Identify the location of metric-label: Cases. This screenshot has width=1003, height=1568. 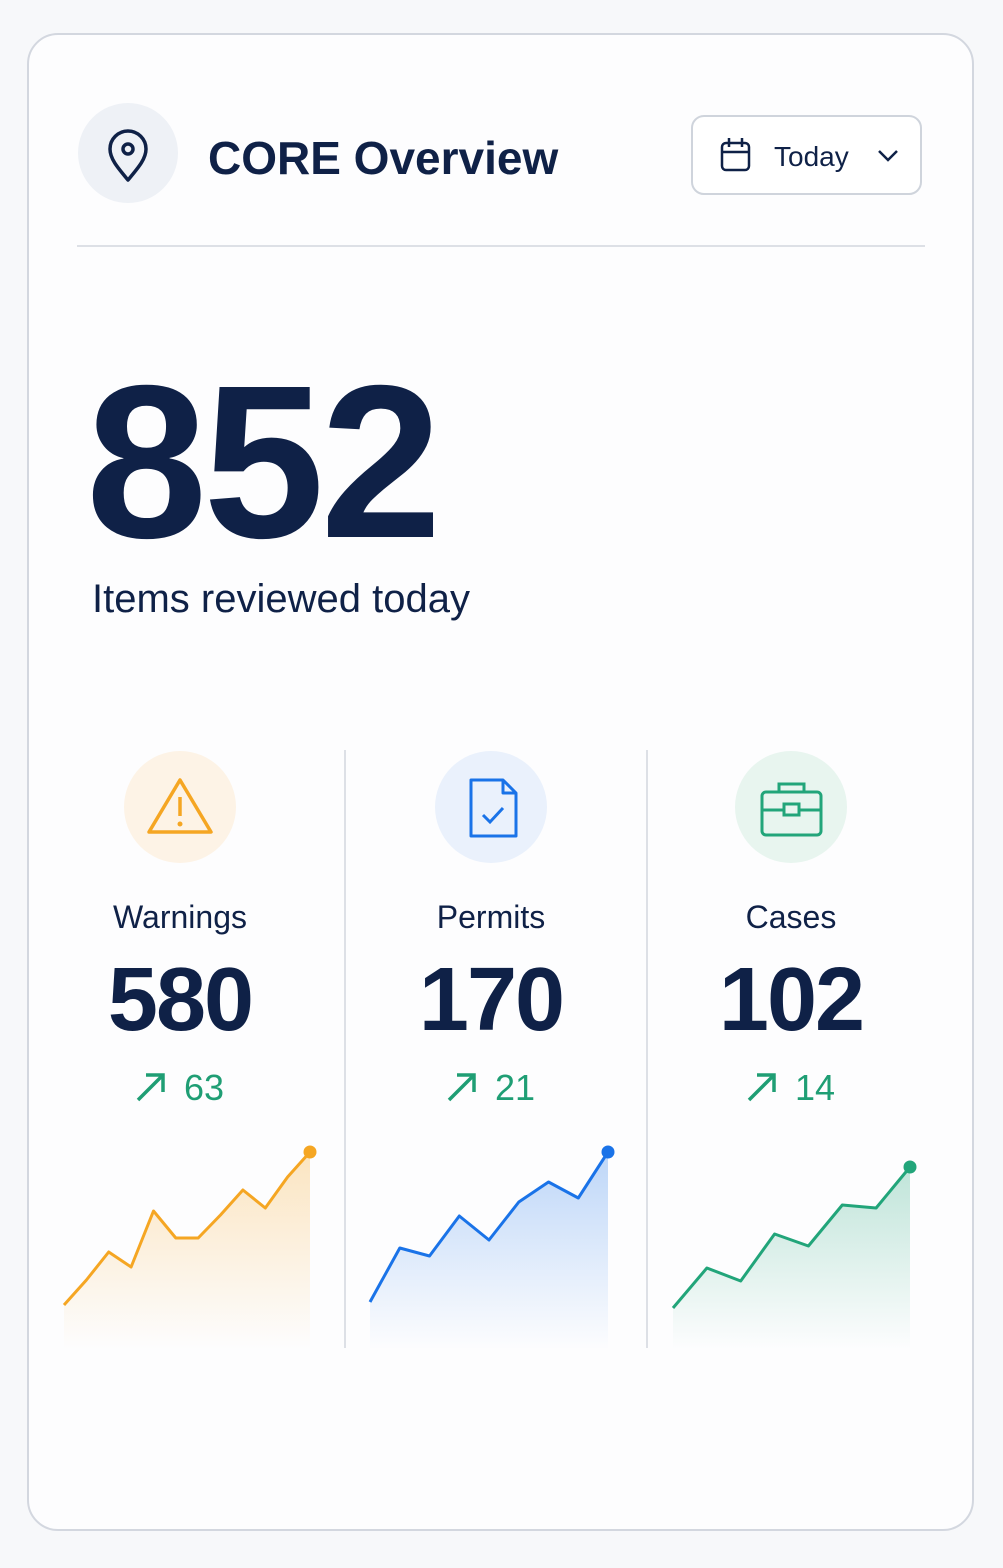
(791, 917).